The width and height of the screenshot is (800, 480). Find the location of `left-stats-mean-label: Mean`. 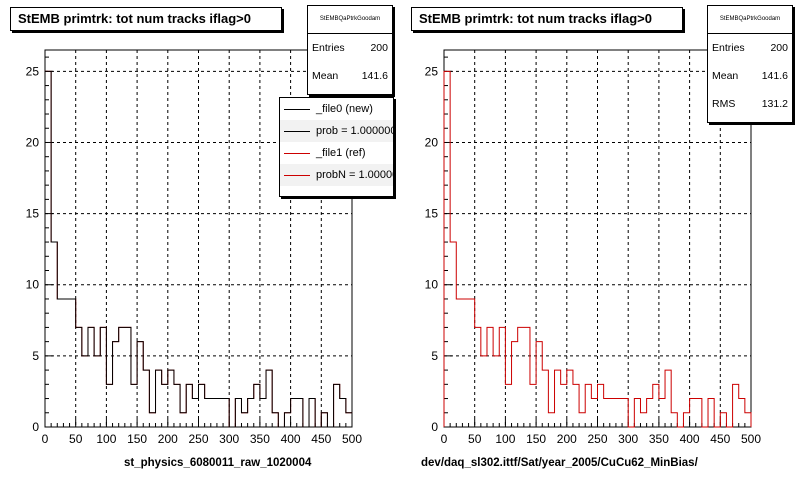

left-stats-mean-label: Mean is located at coordinates (325, 76).